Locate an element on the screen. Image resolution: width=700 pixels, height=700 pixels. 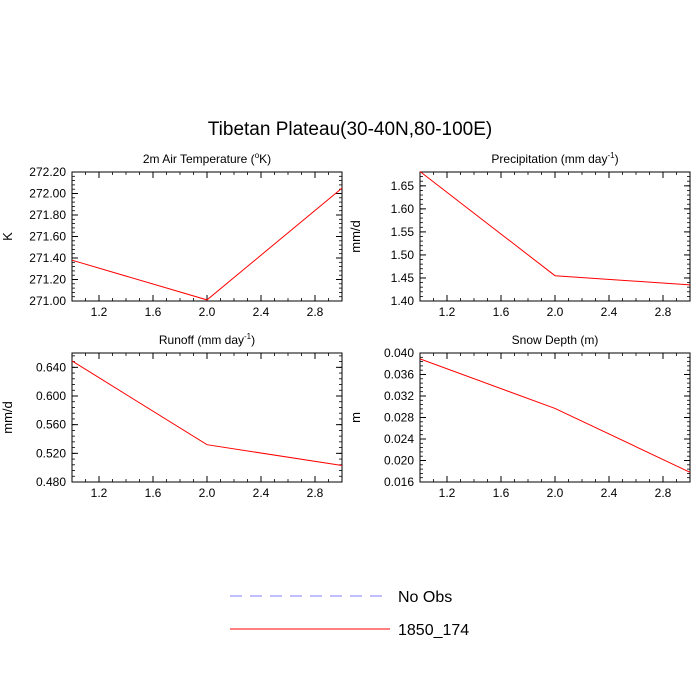
y-axis-label: m is located at coordinates (355, 417).